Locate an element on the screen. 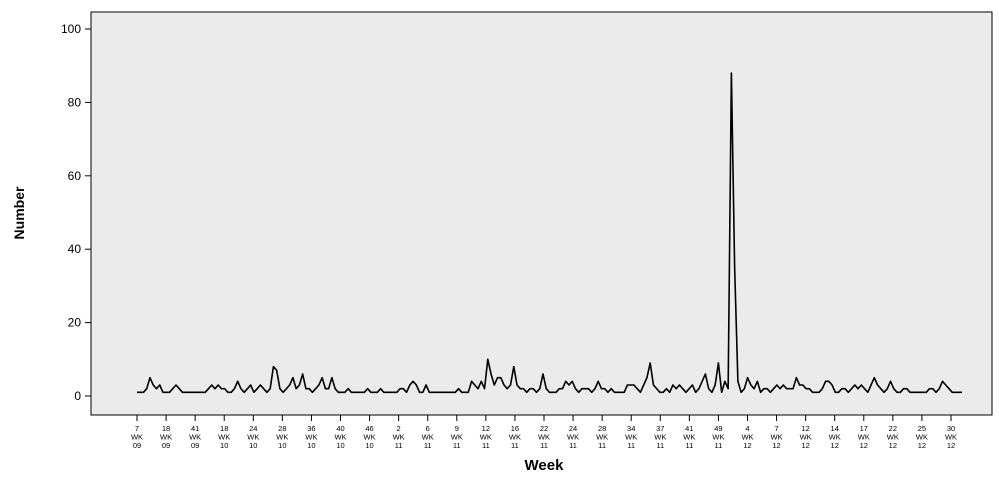 This screenshot has width=999, height=479. x-tick-label: 12 WK 11 is located at coordinates (486, 437).